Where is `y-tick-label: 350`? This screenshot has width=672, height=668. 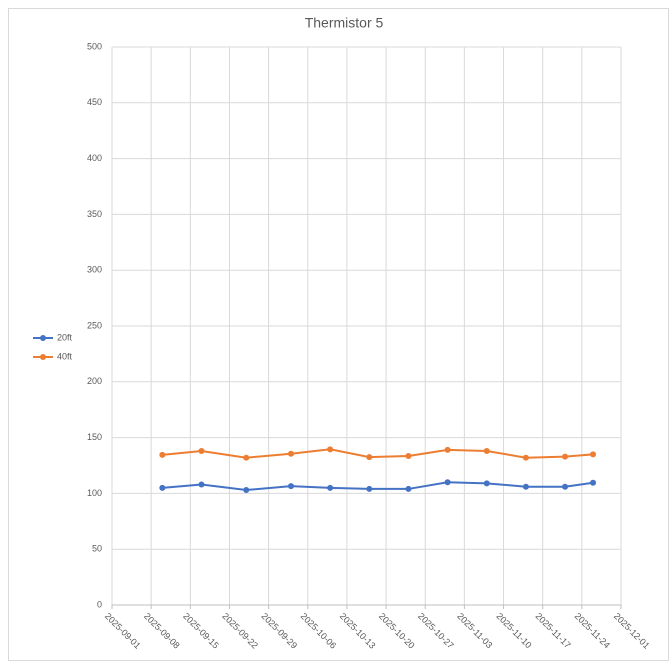 y-tick-label: 350 is located at coordinates (94, 214).